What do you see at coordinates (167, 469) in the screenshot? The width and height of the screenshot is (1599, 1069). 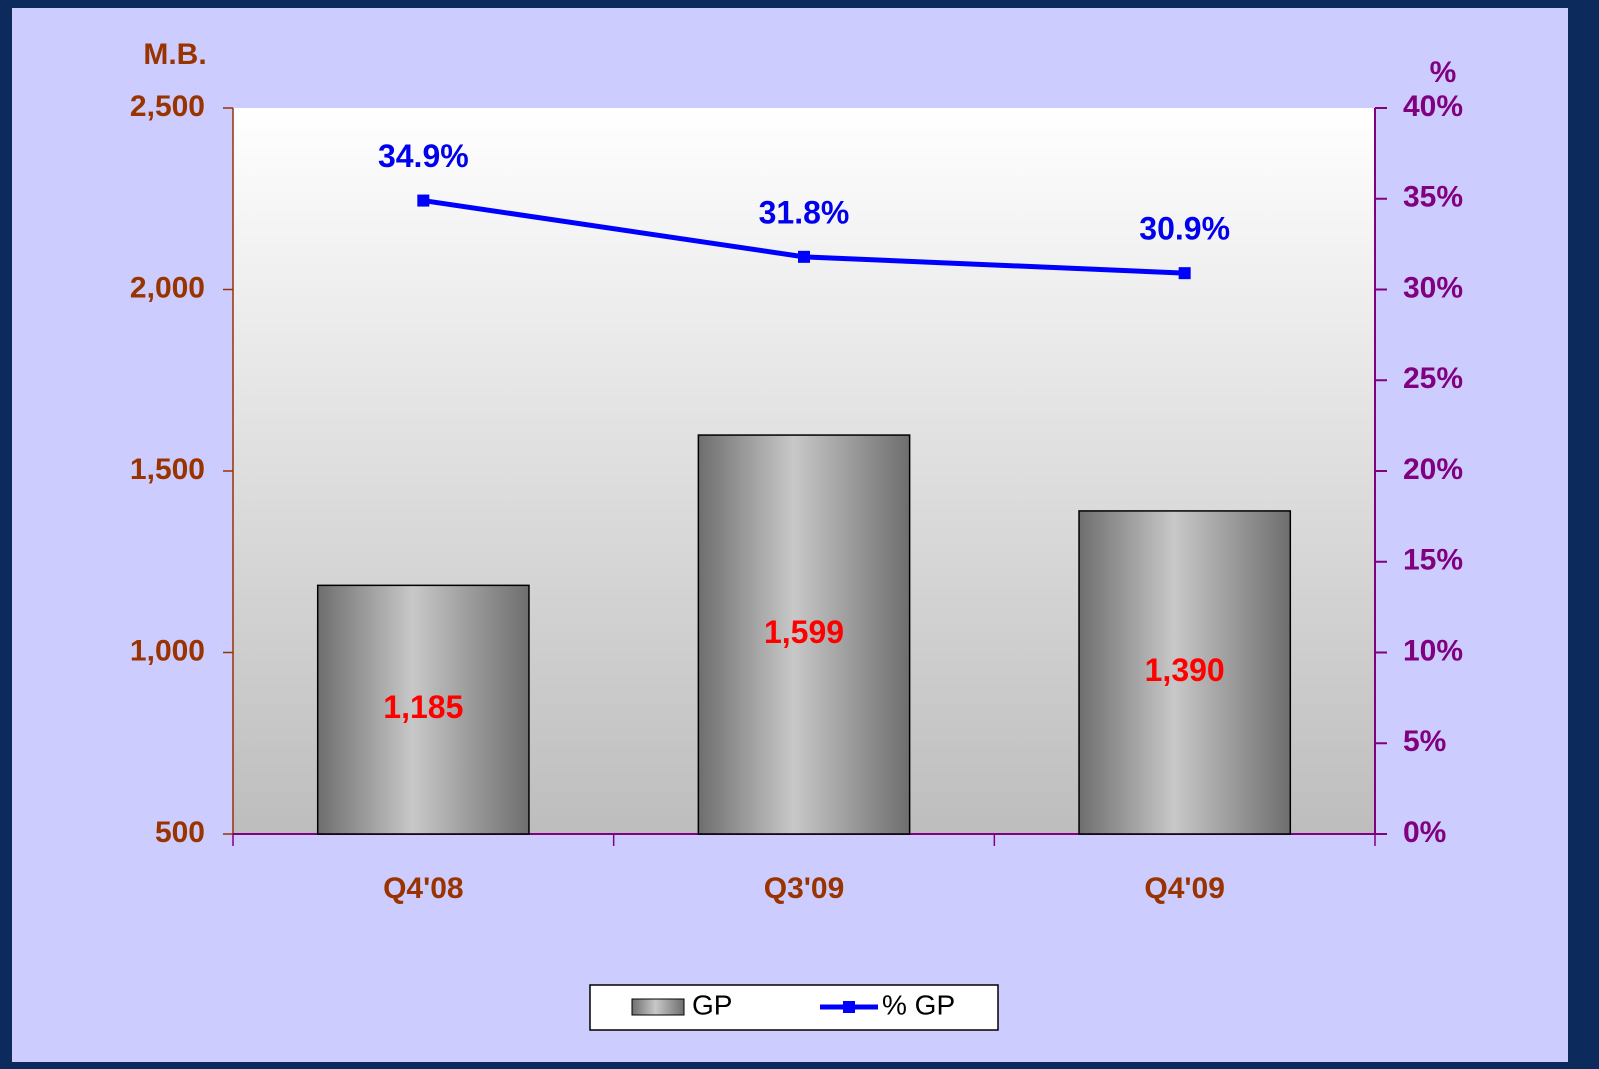 I see `y-tick-label: 1,500` at bounding box center [167, 469].